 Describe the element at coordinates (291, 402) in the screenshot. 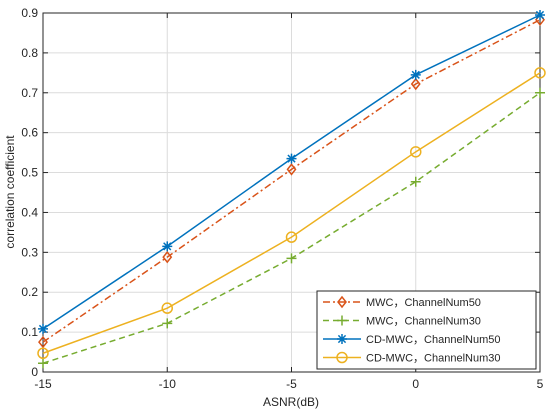

I see `x-axis-label: ASNR(dB)` at that location.